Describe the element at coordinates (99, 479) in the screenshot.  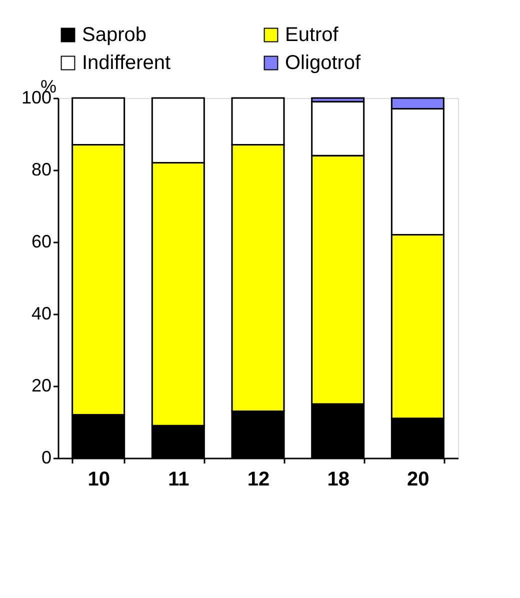
I see `x-tick-label: 10` at that location.